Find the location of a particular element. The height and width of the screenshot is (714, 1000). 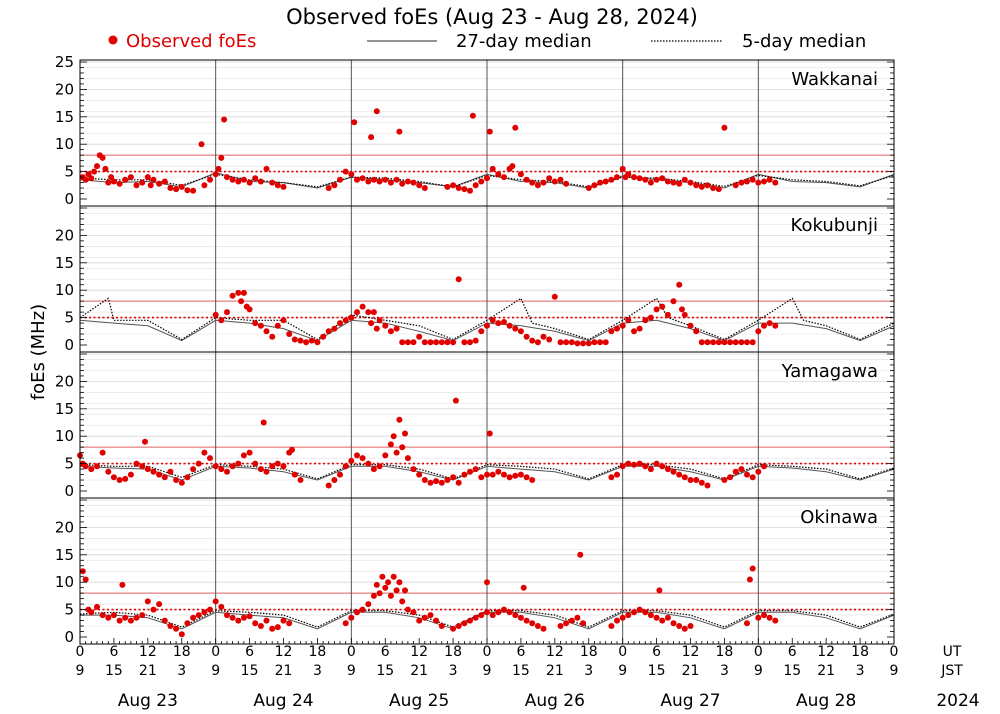

x-tick-label-jst: 3 is located at coordinates (724, 671).